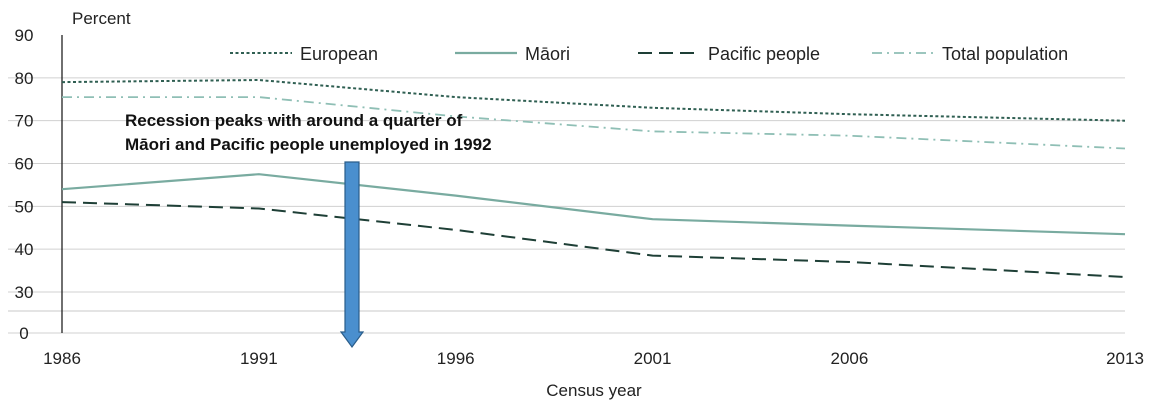 The width and height of the screenshot is (1152, 403). Describe the element at coordinates (594, 123) in the screenshot. I see `series-line-total-population` at that location.